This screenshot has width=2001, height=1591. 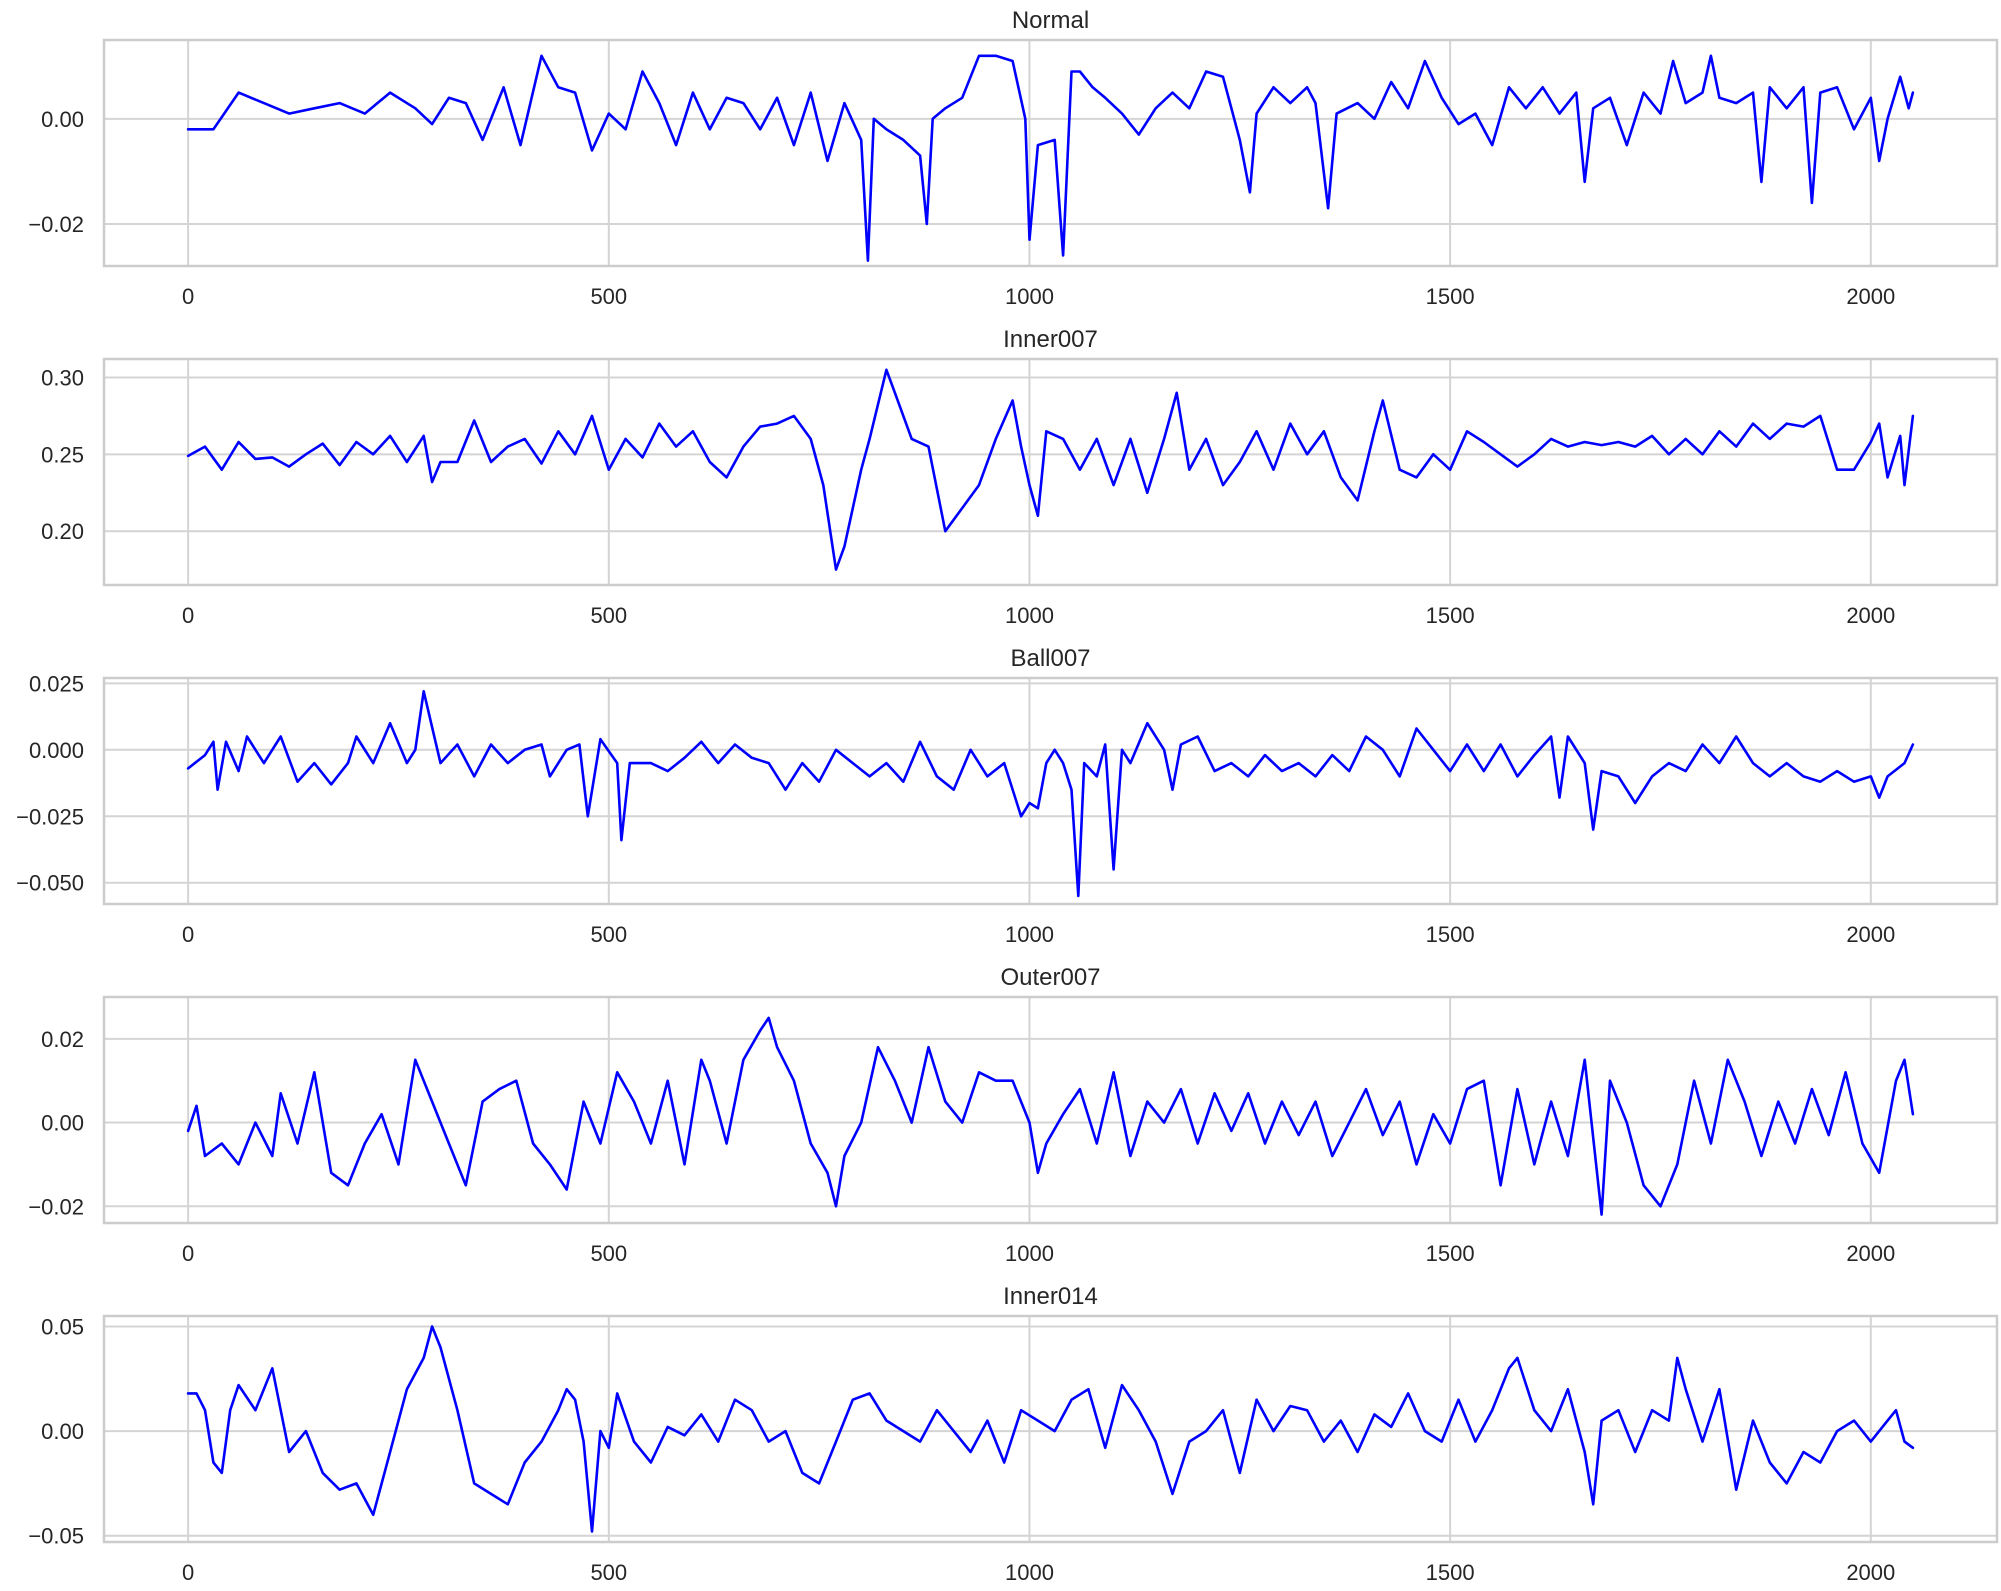 I want to click on y-tick-label: −0.025, so click(x=50, y=816).